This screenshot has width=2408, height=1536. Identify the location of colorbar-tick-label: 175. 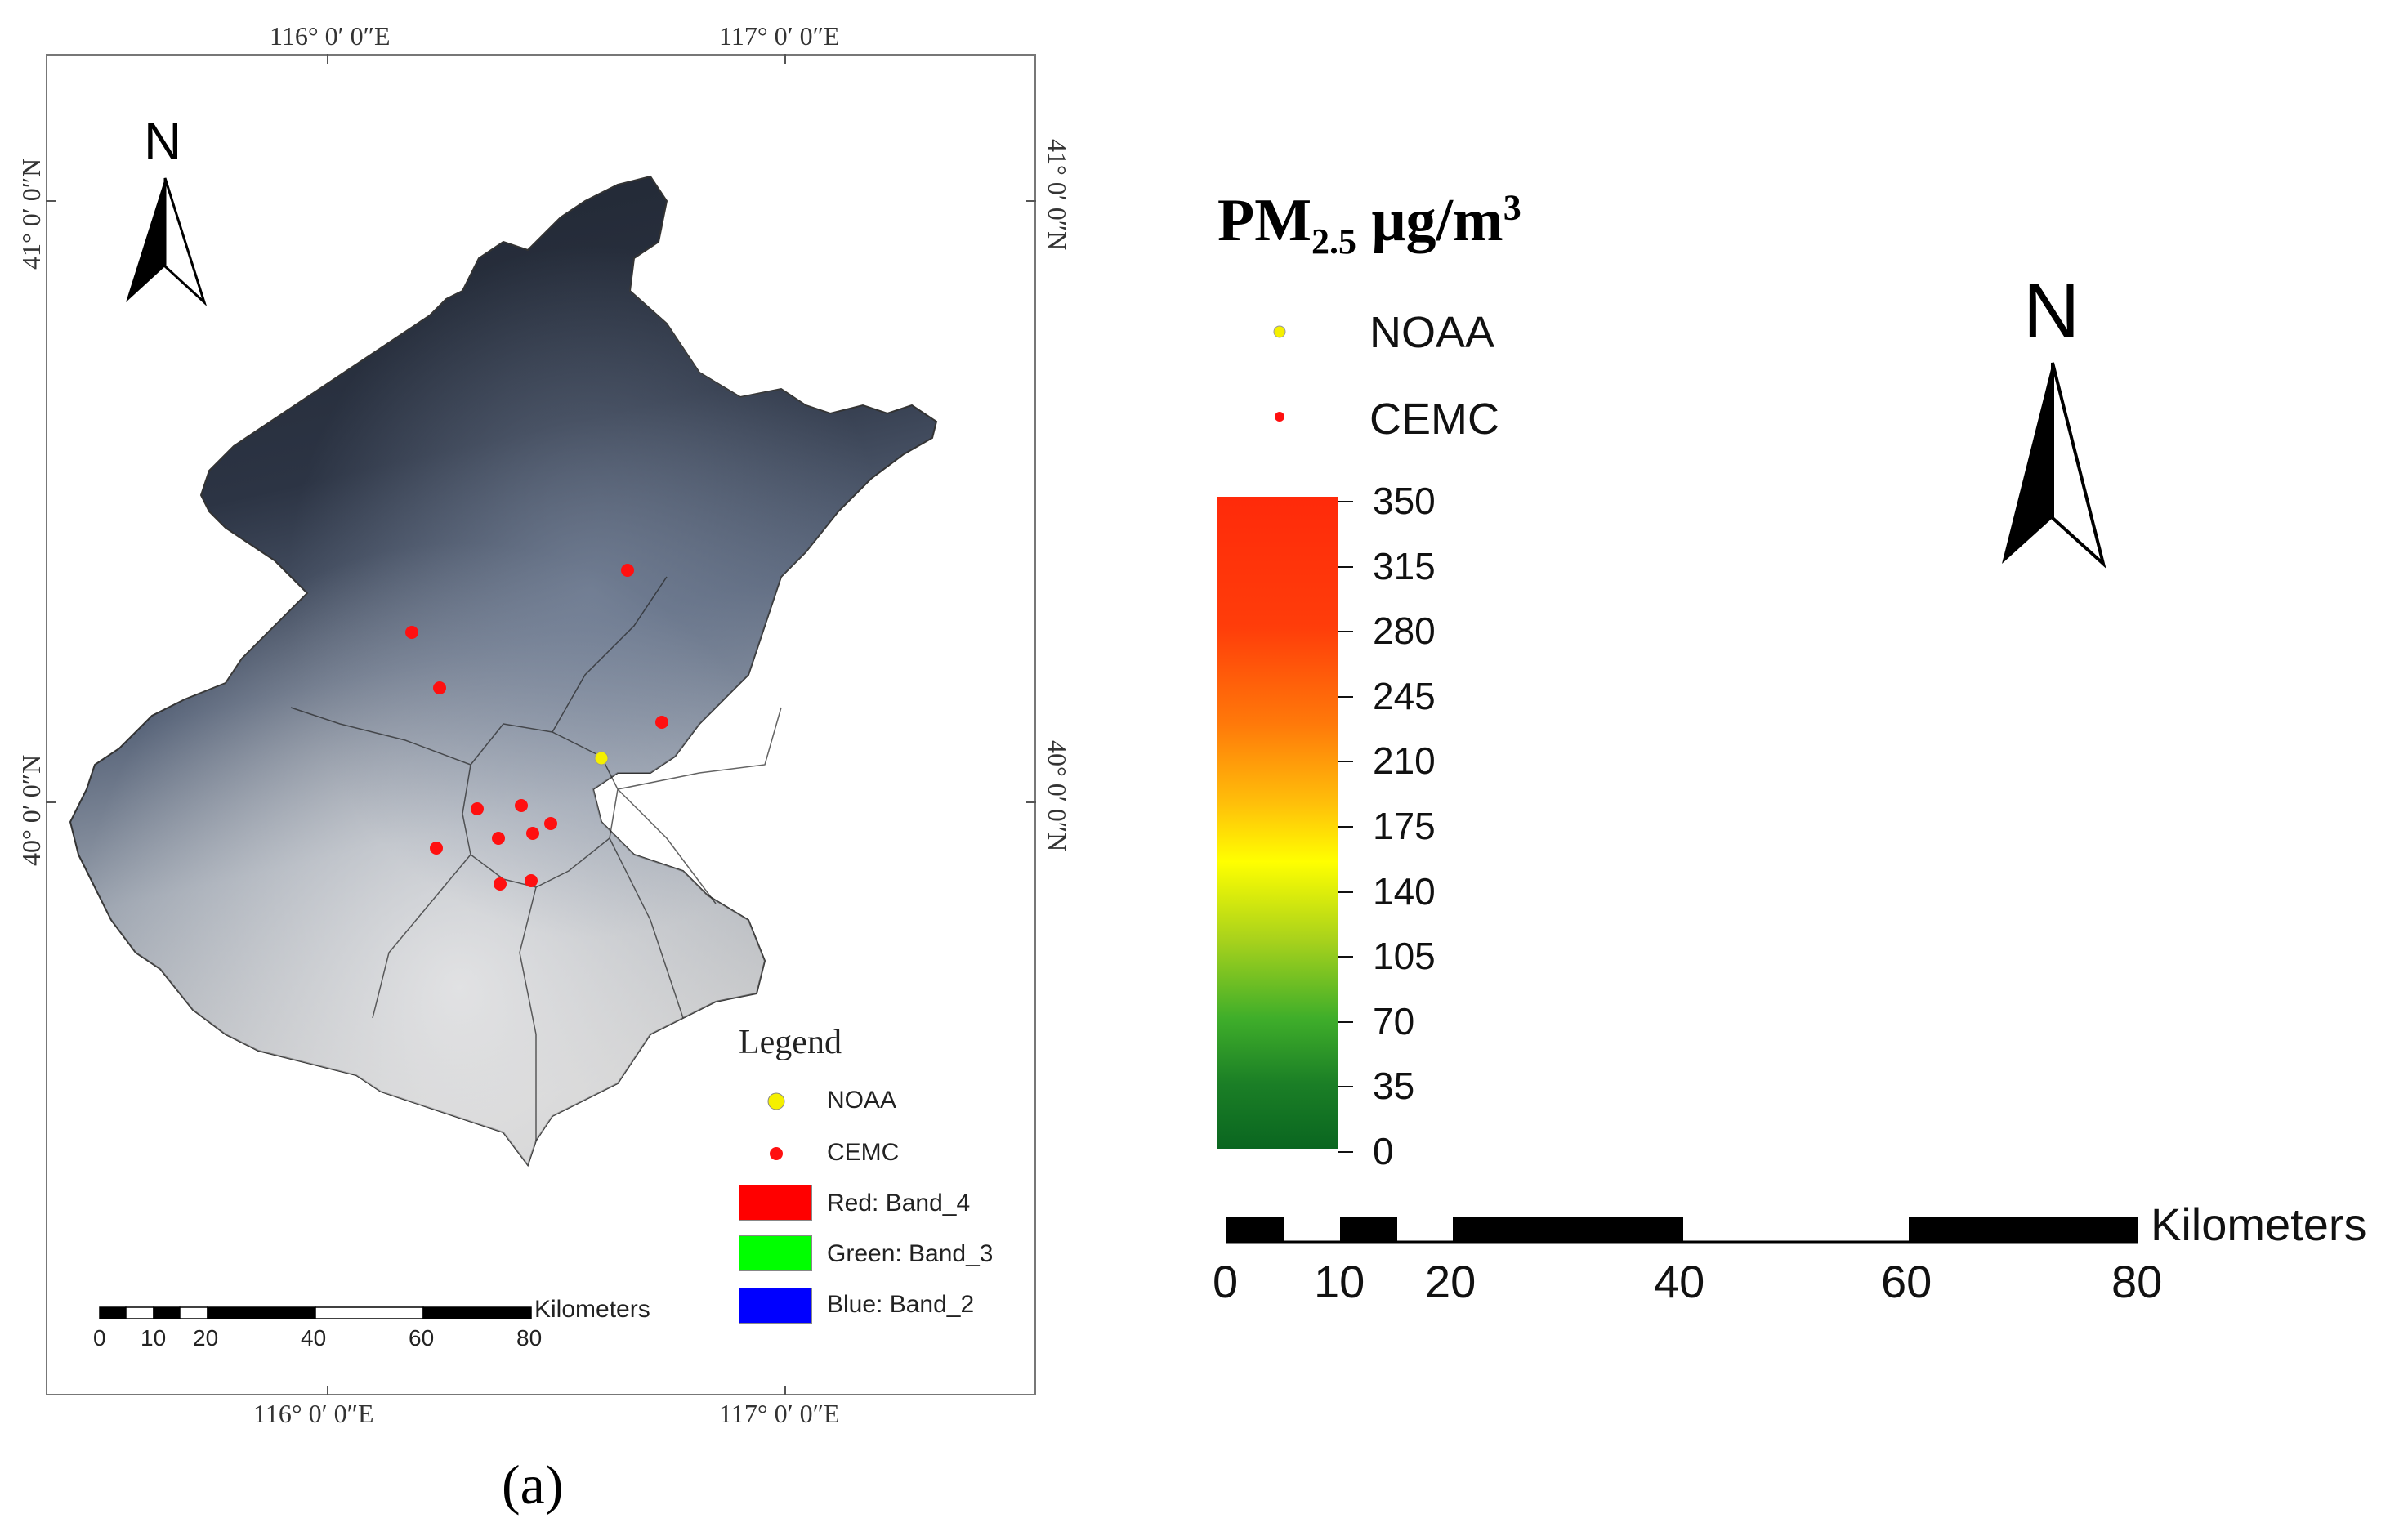
(1404, 826).